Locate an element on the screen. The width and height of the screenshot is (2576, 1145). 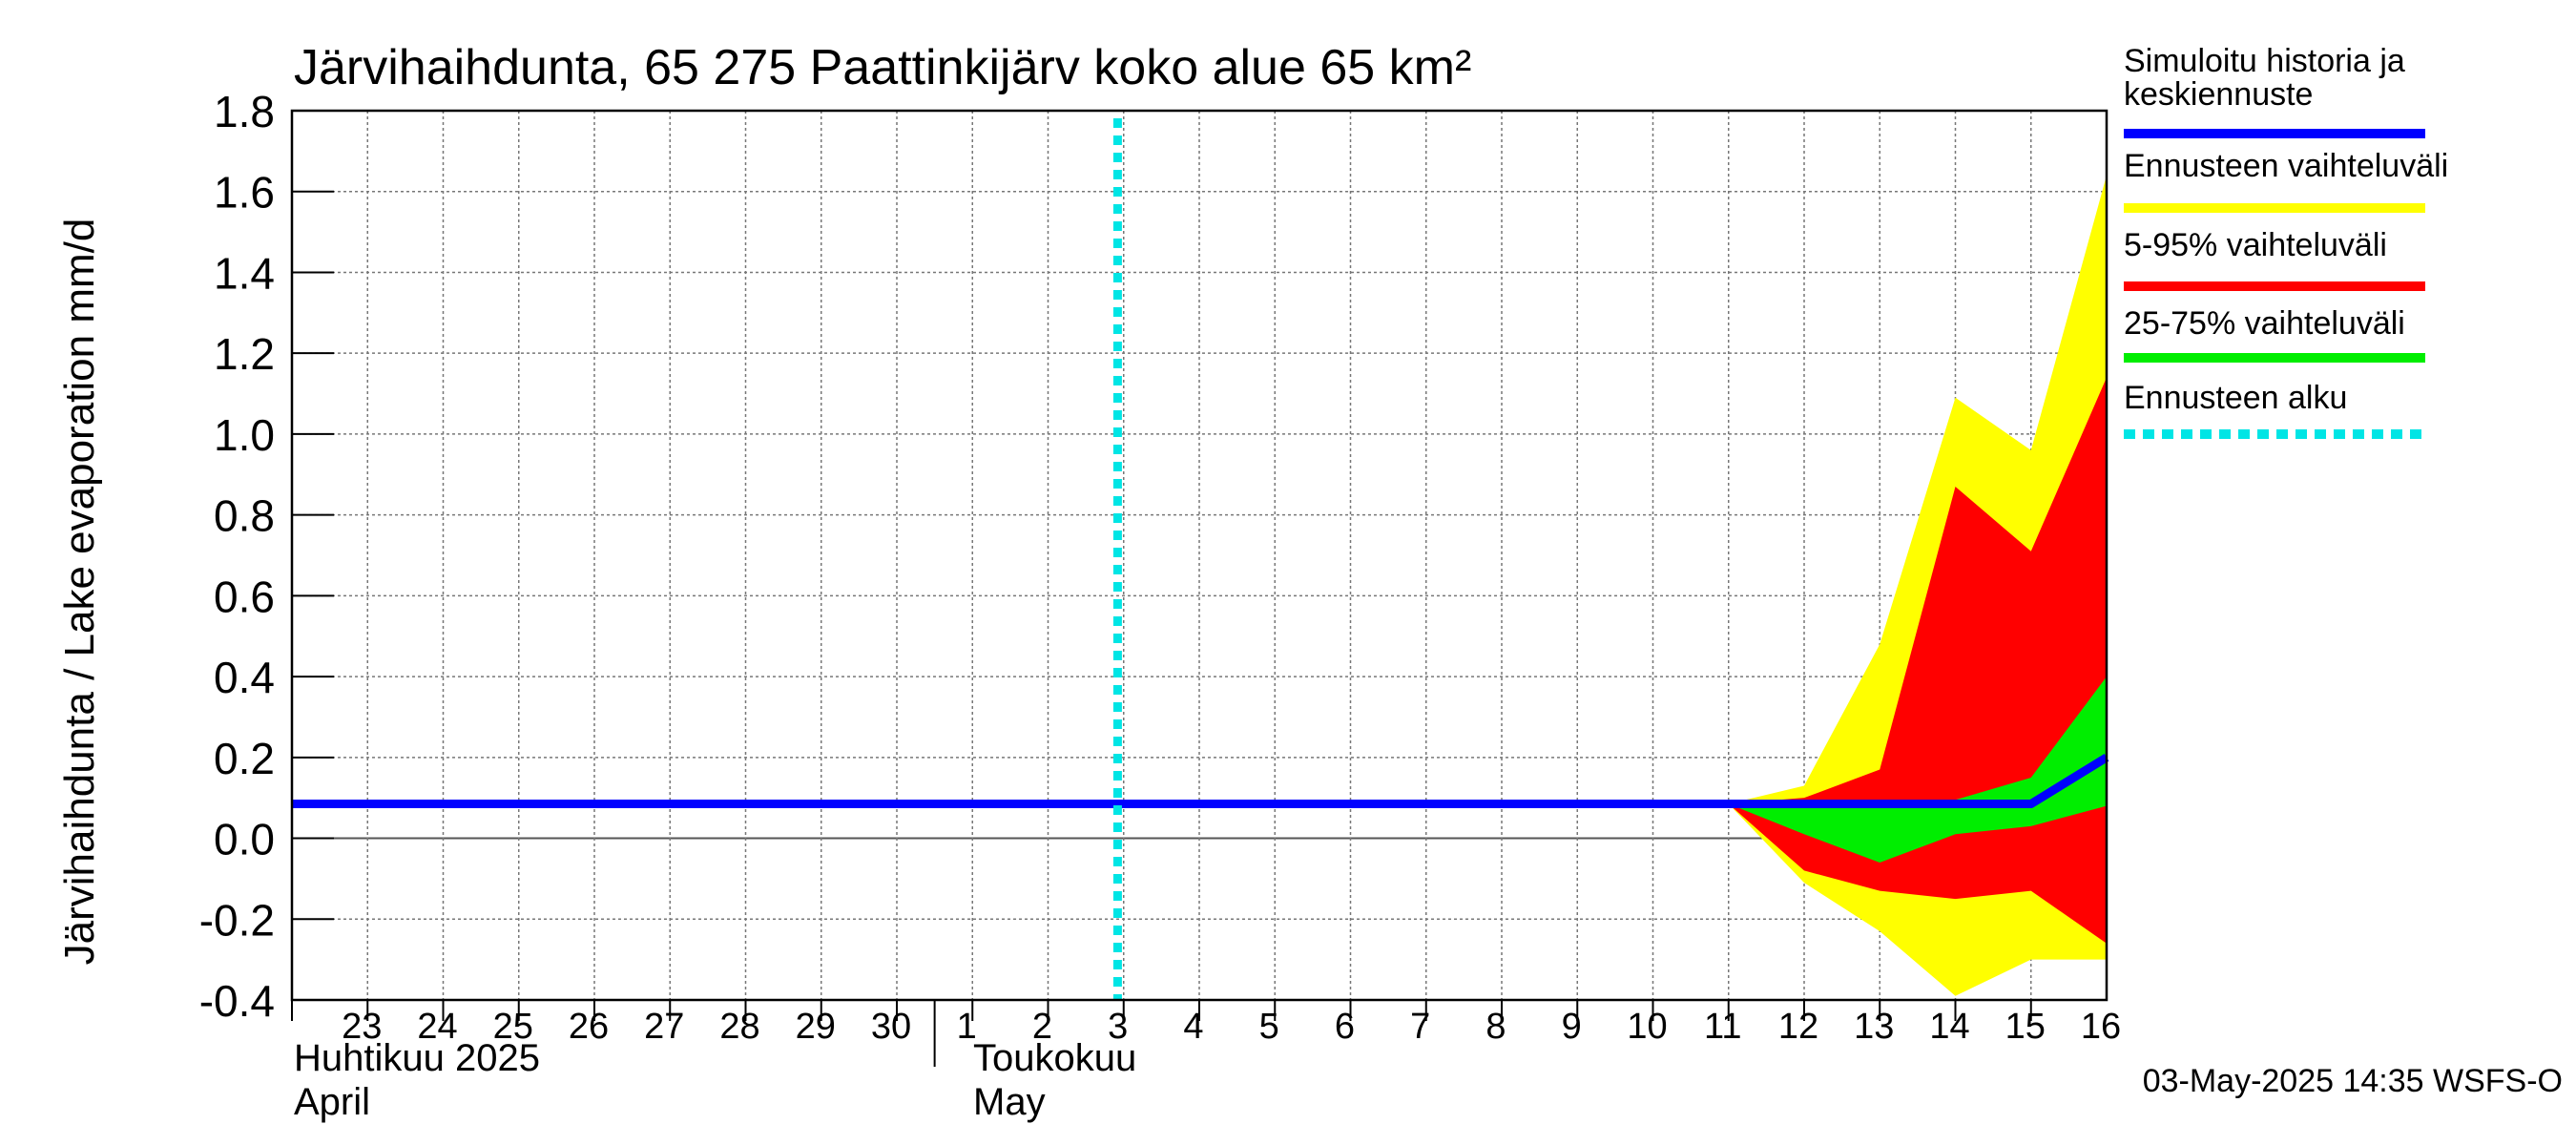
band-25-75-vaihteluv-li is located at coordinates (1917, 770).